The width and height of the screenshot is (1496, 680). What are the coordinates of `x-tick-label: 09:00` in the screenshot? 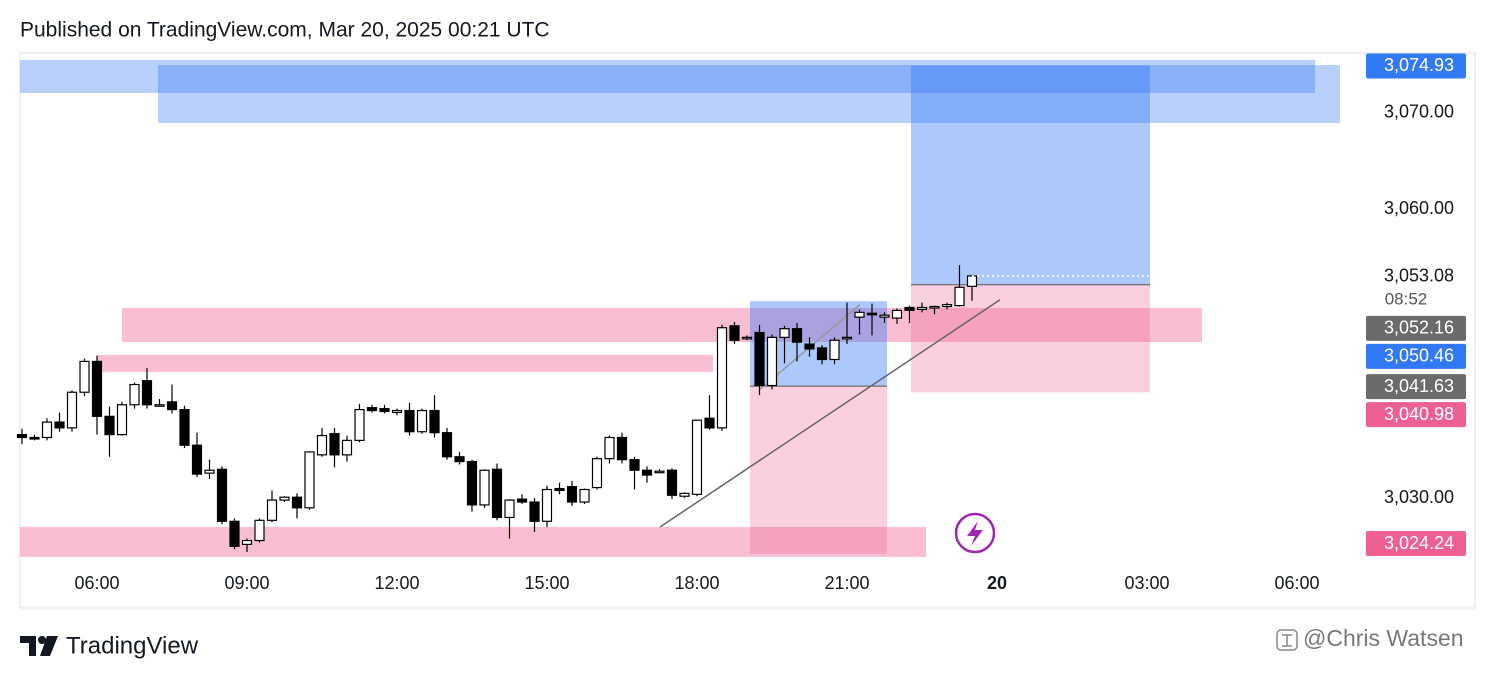 It's located at (246, 583).